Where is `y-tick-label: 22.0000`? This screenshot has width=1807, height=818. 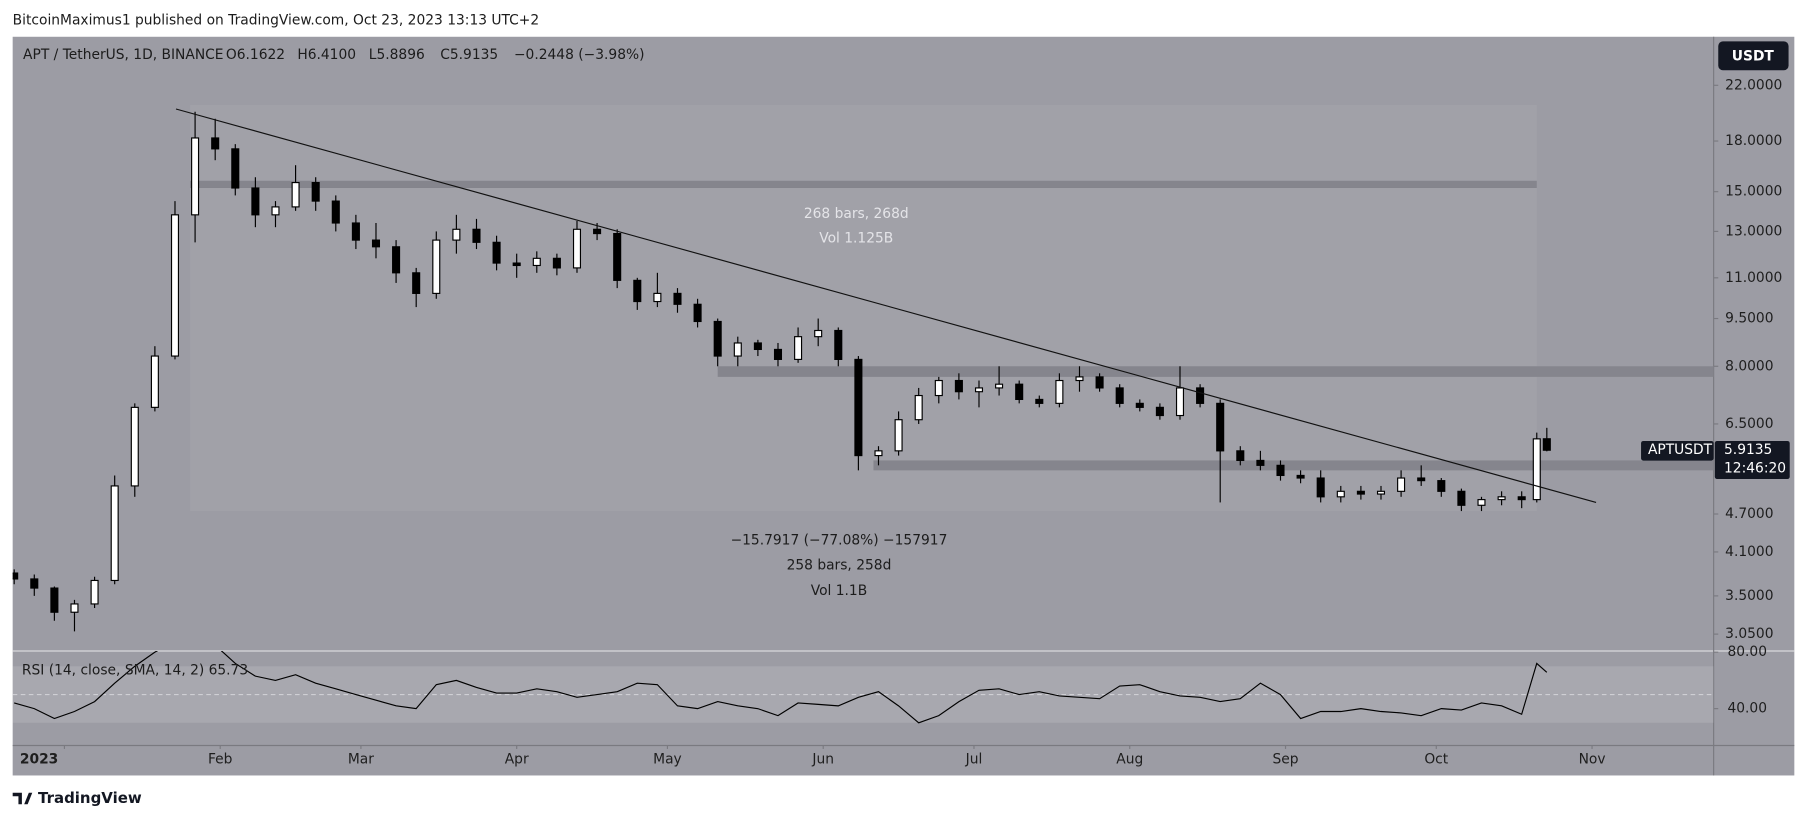 y-tick-label: 22.0000 is located at coordinates (1753, 85).